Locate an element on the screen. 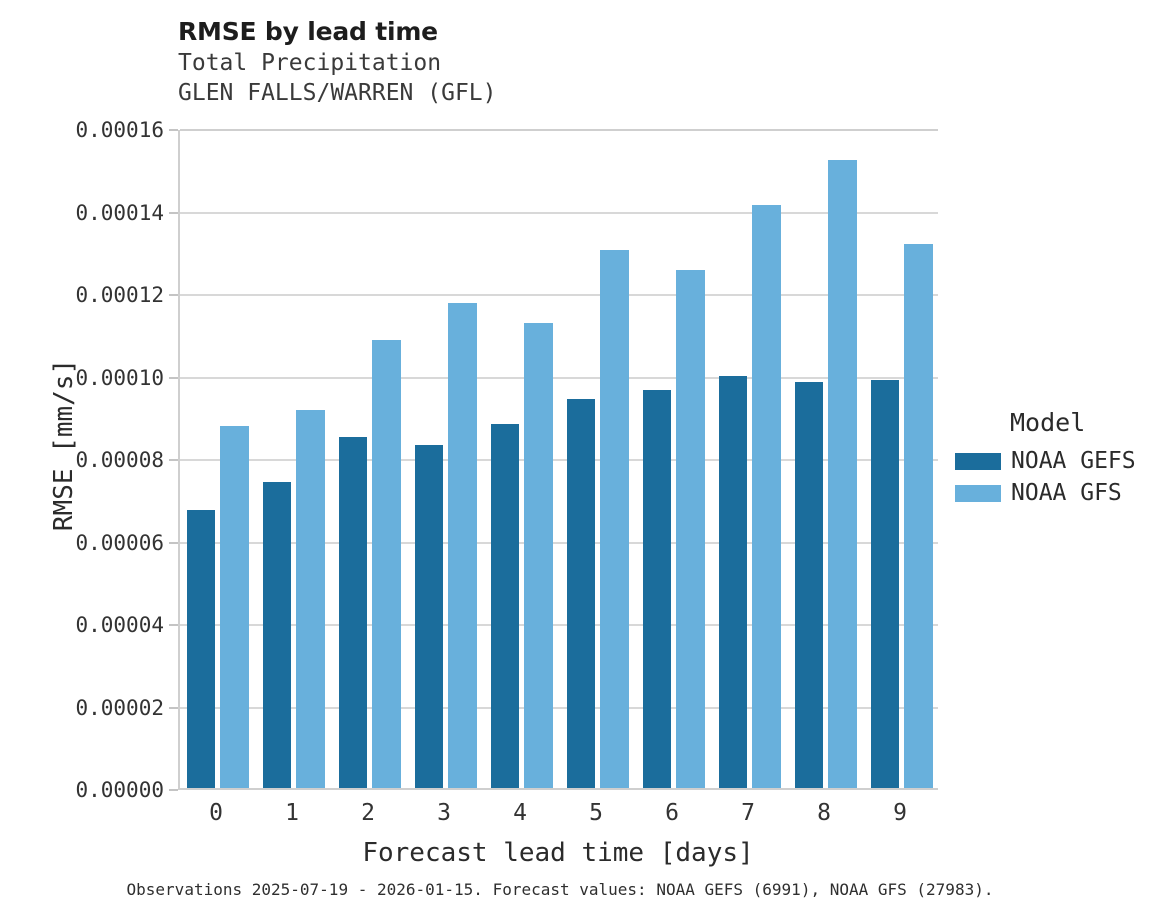 The image size is (1175, 921). x-tick-label: 7 is located at coordinates (748, 813).